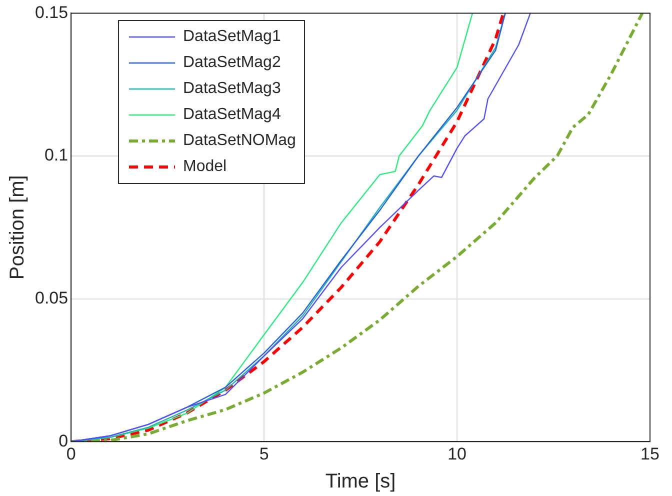  Describe the element at coordinates (17, 227) in the screenshot. I see `y-axis-title: Position [m]` at that location.